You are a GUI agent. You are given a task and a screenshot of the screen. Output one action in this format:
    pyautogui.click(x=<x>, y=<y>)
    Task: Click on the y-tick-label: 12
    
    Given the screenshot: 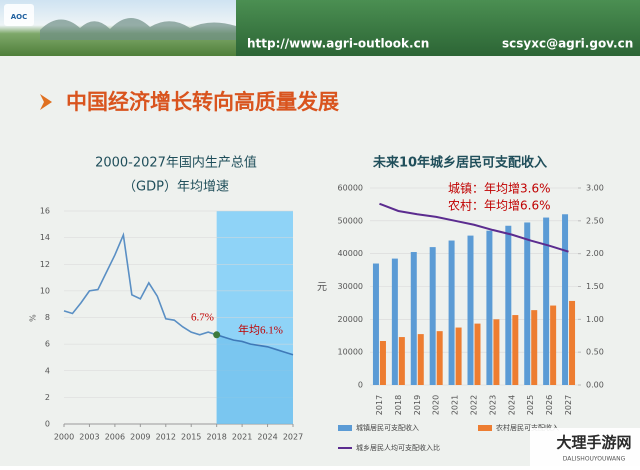 What is the action you would take?
    pyautogui.click(x=45, y=264)
    